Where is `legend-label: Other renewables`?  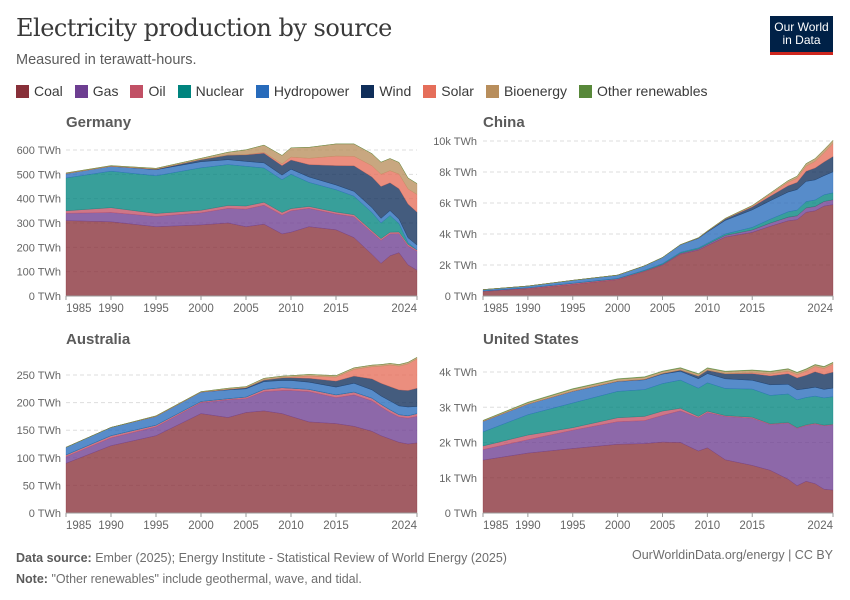 legend-label: Other renewables is located at coordinates (652, 91).